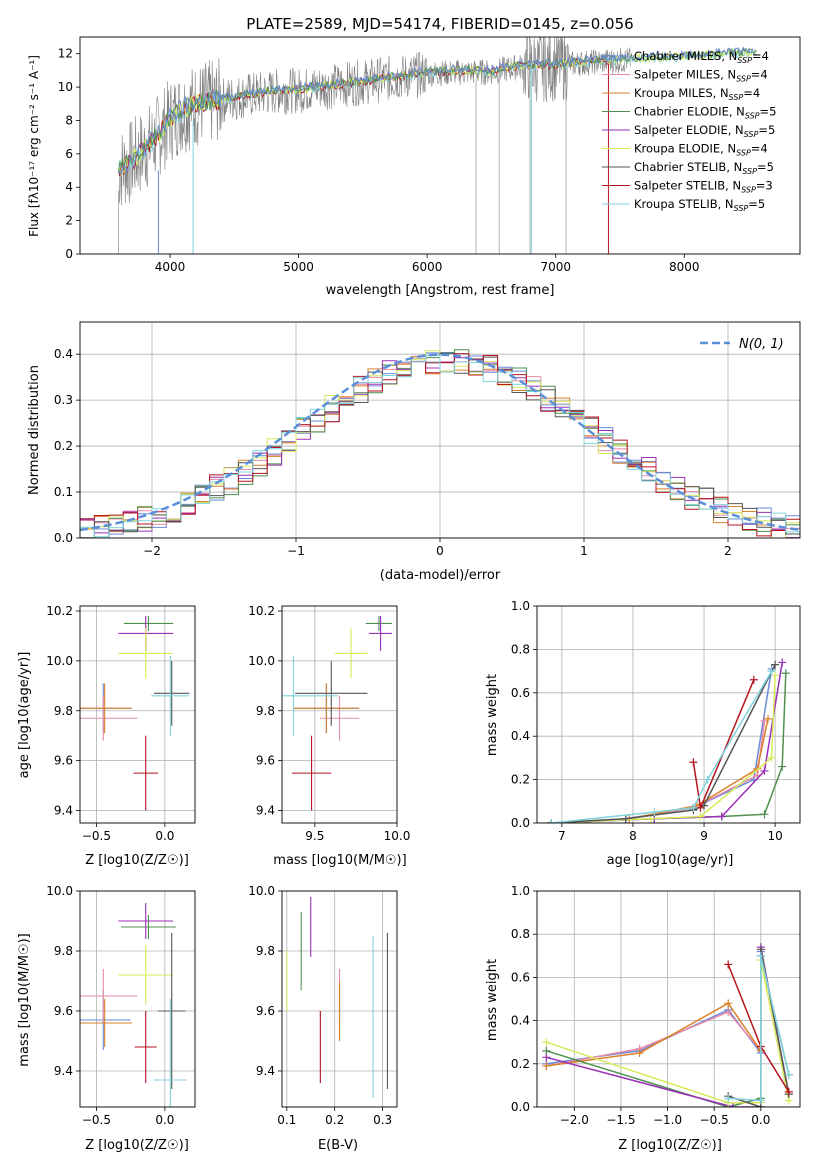 The width and height of the screenshot is (819, 1170). What do you see at coordinates (63, 951) in the screenshot?
I see `mass_vs_z-ytick-label: 9.8` at bounding box center [63, 951].